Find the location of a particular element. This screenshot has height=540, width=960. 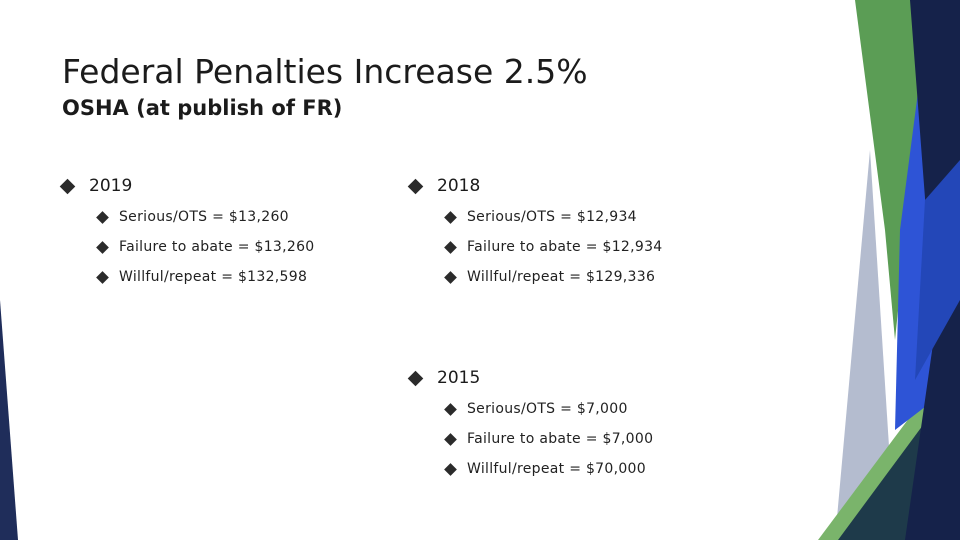

penalty-text: Willful/repeat = $129,336 is located at coordinates (561, 277).